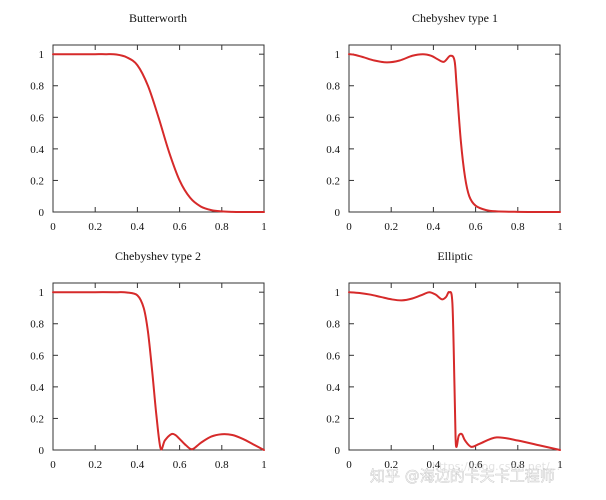 The height and width of the screenshot is (500, 606). I want to click on watermark: https://blog.csdn.net/... 知乎 @海边的卡夫卡工程师, so click(465, 472).